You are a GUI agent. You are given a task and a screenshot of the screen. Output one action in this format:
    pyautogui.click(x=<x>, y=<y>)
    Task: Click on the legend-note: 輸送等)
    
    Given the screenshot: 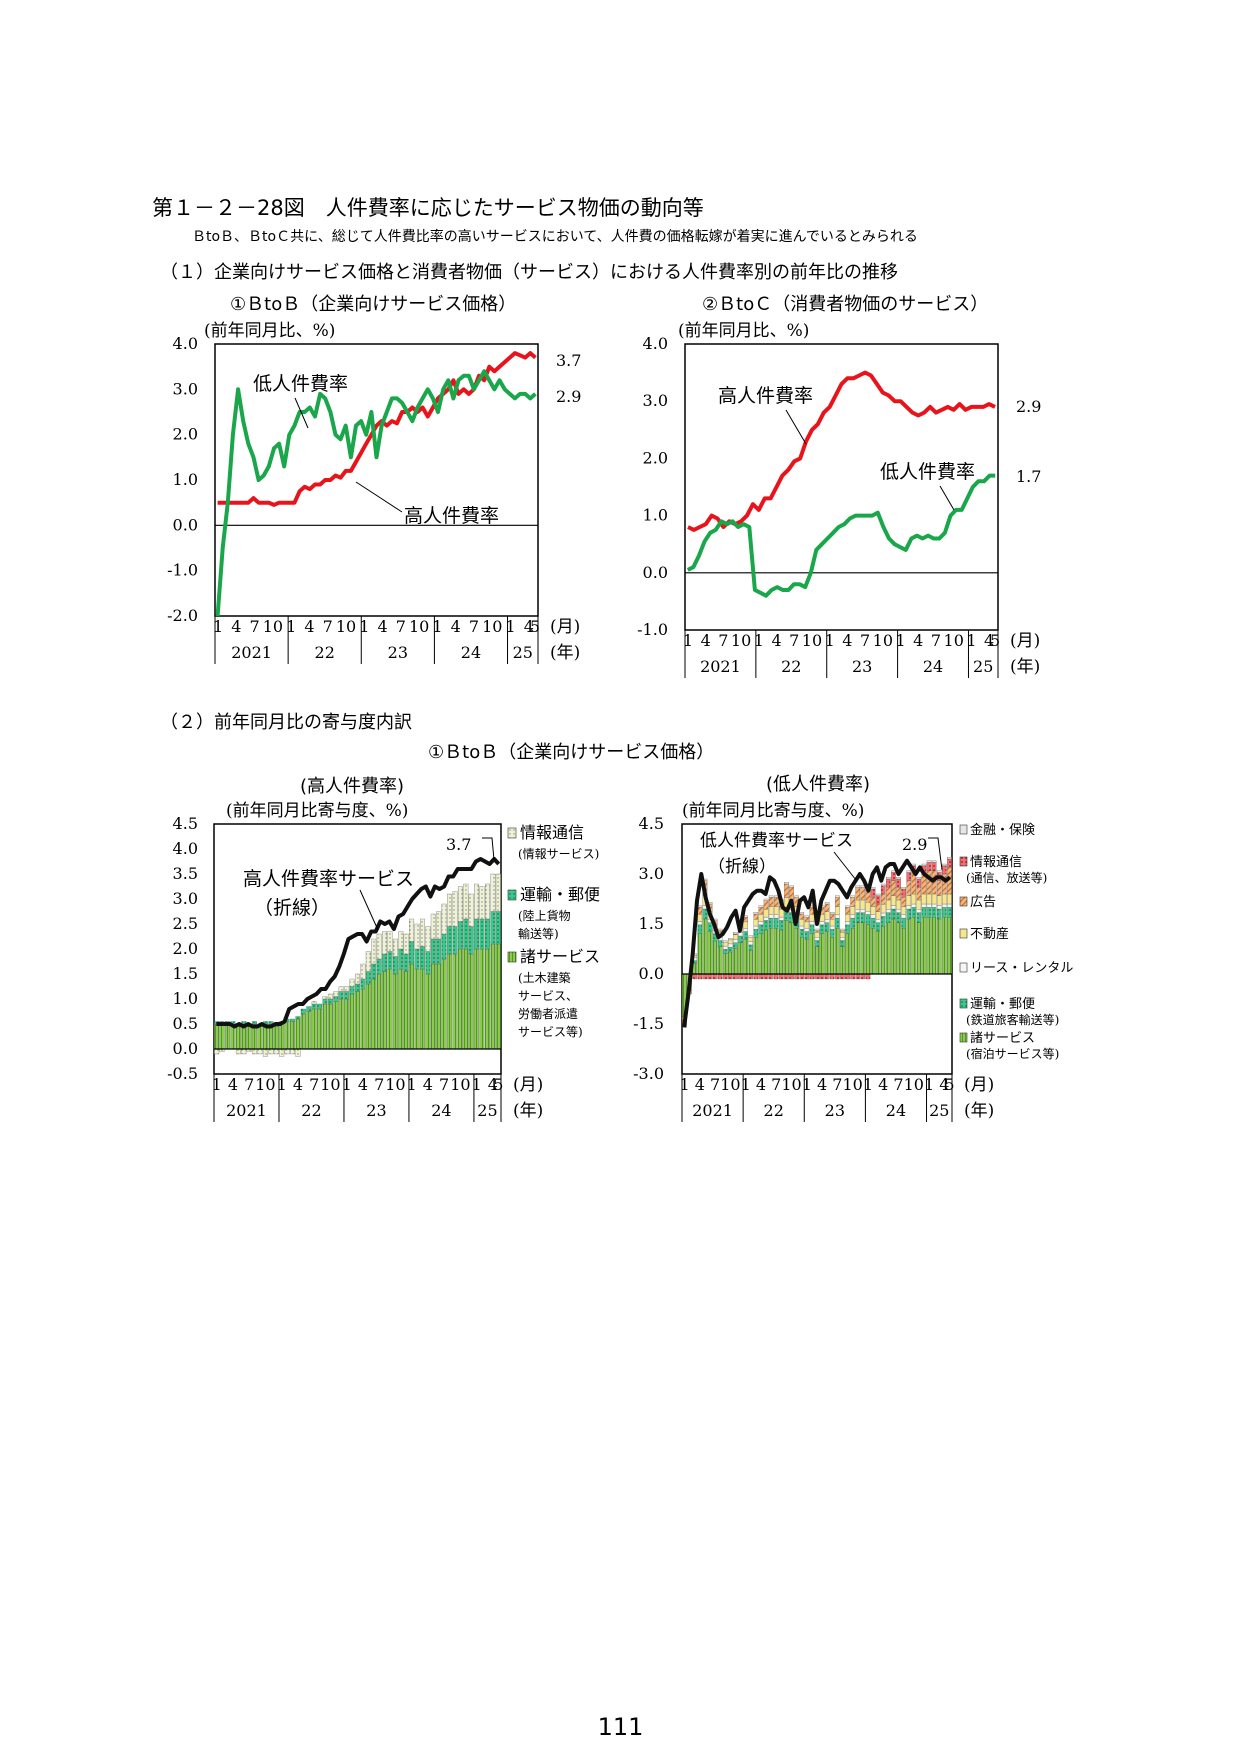 What is the action you would take?
    pyautogui.click(x=538, y=933)
    